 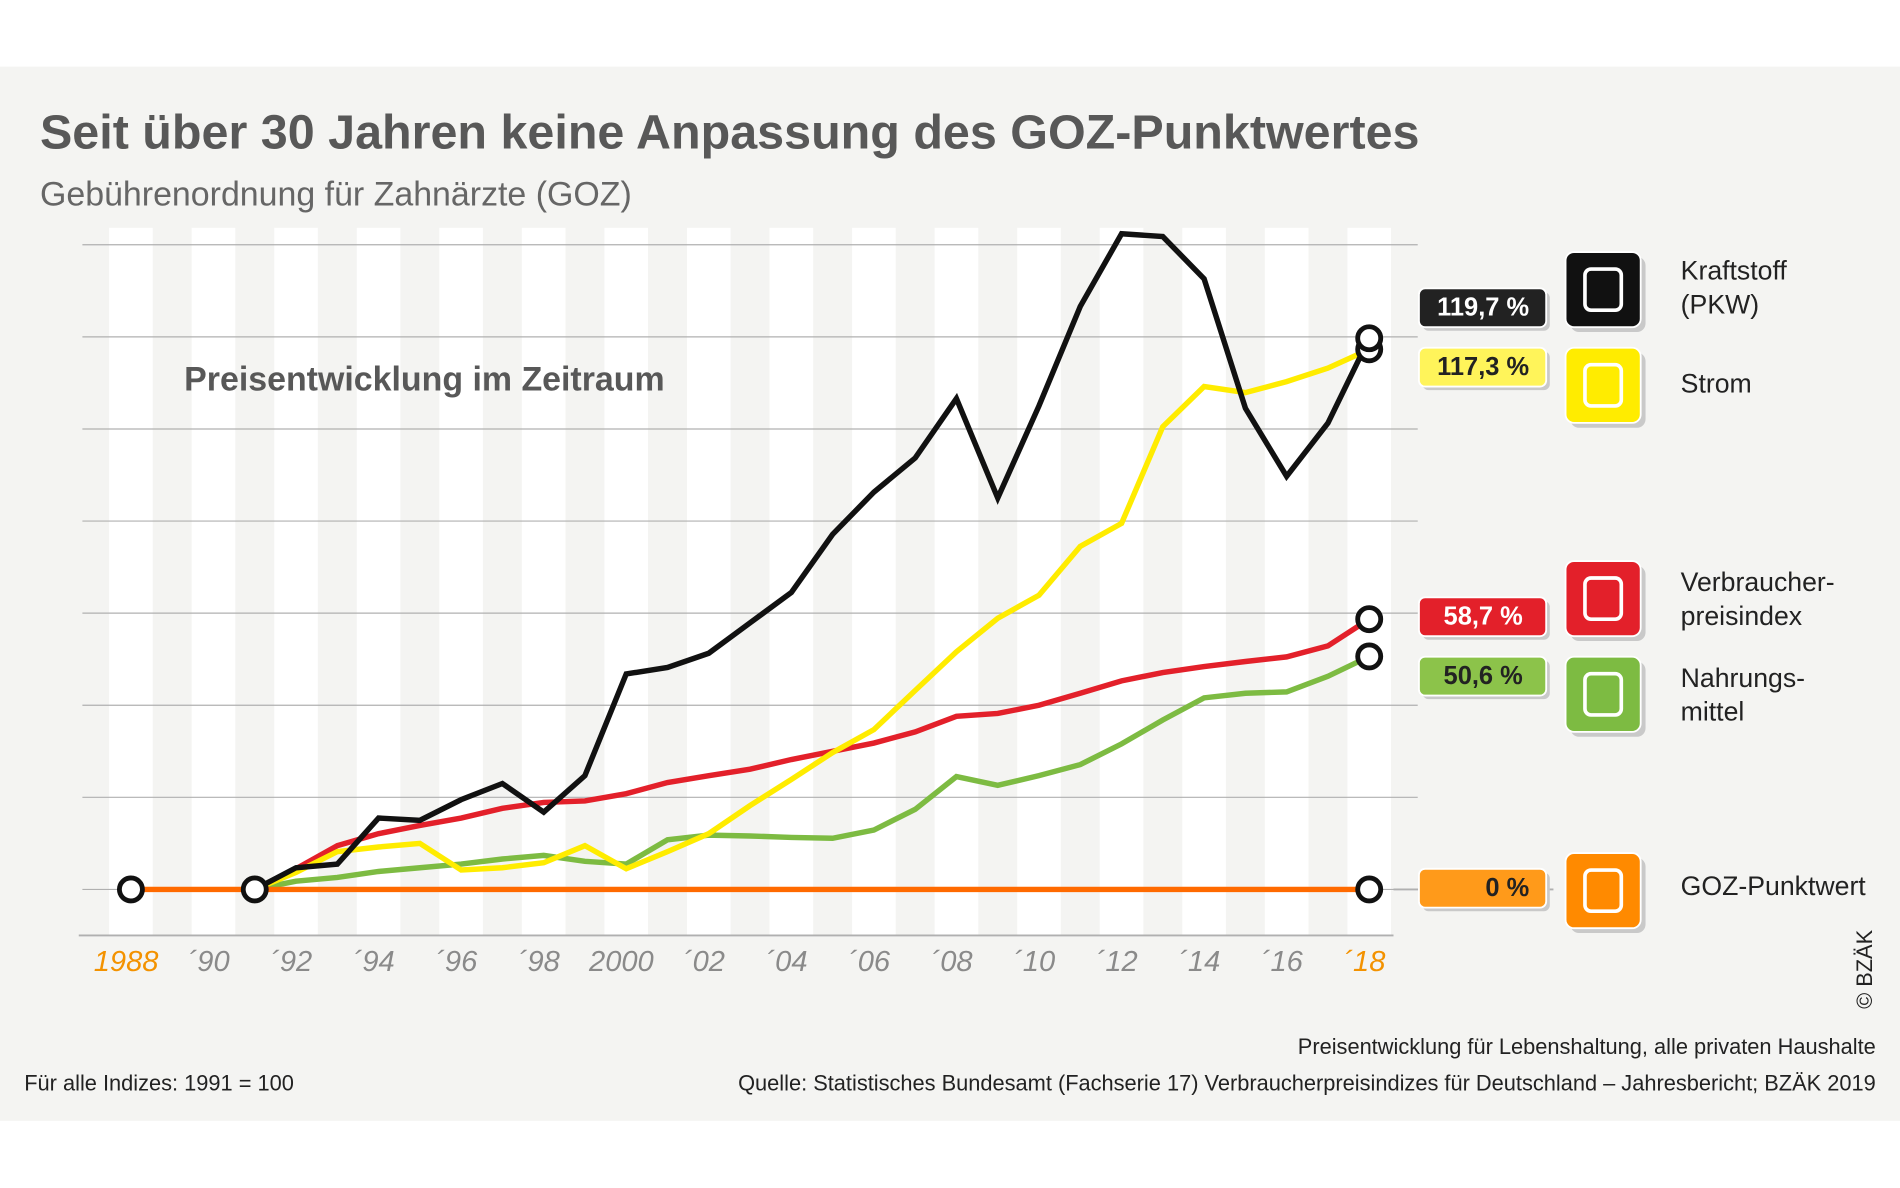 I want to click on x-tick-label: ´18, so click(x=1364, y=962).